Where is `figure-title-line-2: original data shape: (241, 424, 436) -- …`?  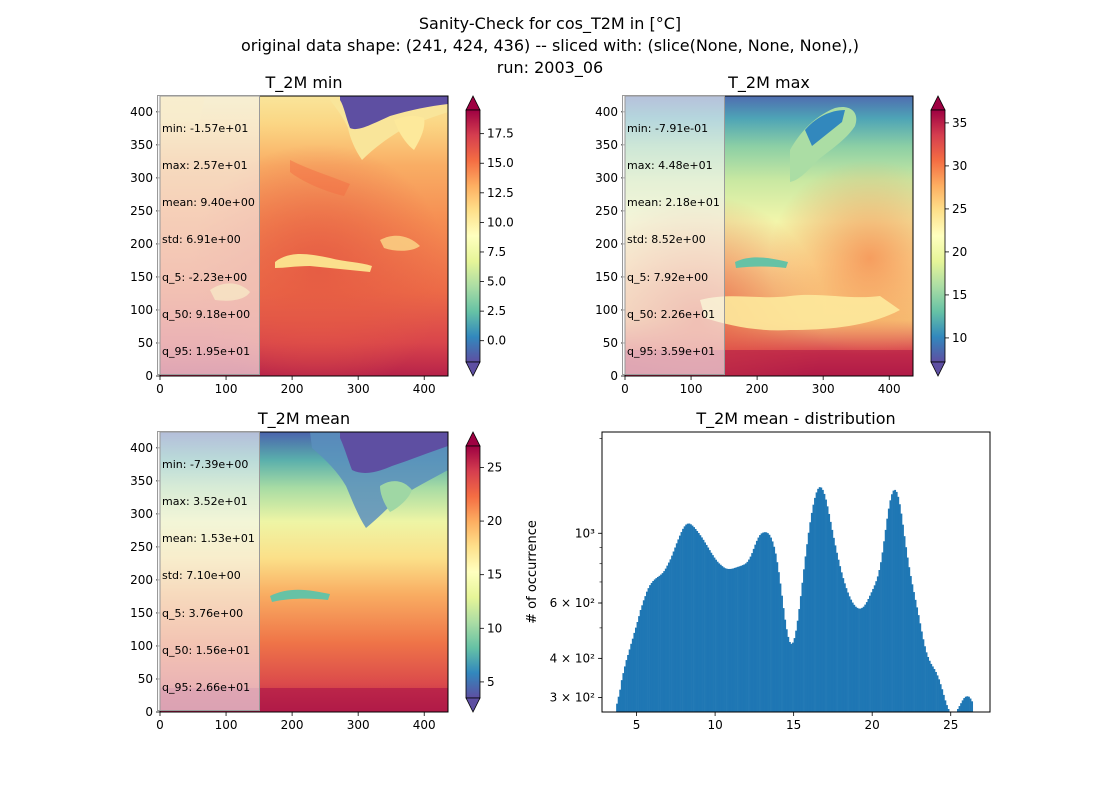
figure-title-line-2: original data shape: (241, 424, 436) -- … is located at coordinates (550, 45).